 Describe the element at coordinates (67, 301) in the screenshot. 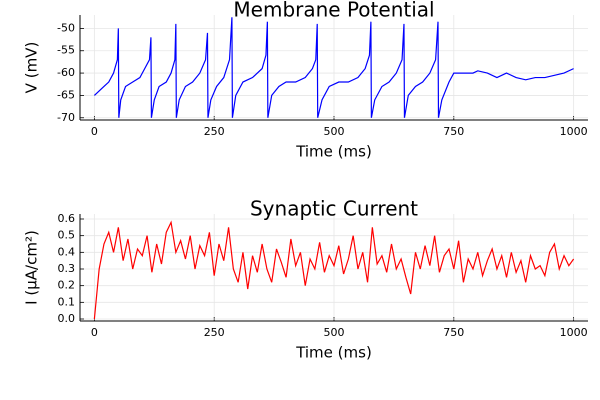

I see `y-tick-label: 0.1` at that location.